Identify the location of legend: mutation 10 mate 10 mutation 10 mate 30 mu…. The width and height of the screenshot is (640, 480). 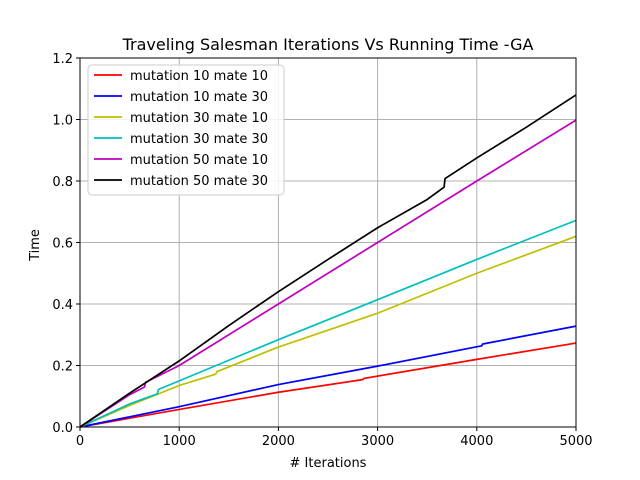
(186, 130).